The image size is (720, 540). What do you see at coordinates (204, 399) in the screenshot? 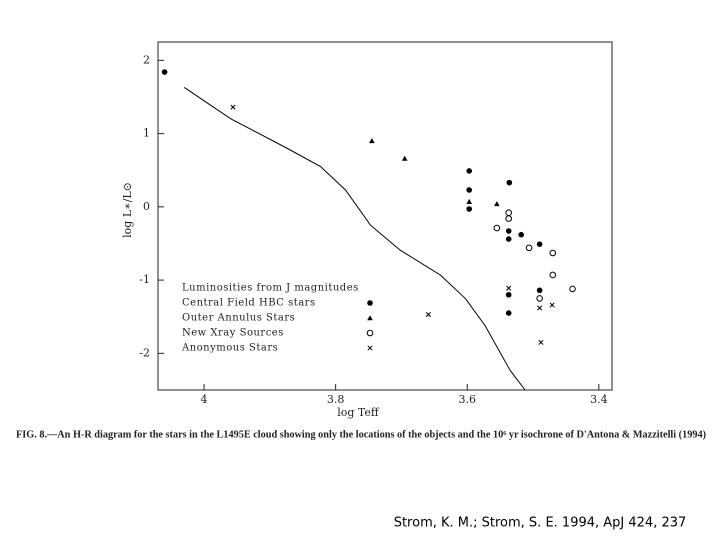
I see `x-tick-label: 4` at bounding box center [204, 399].